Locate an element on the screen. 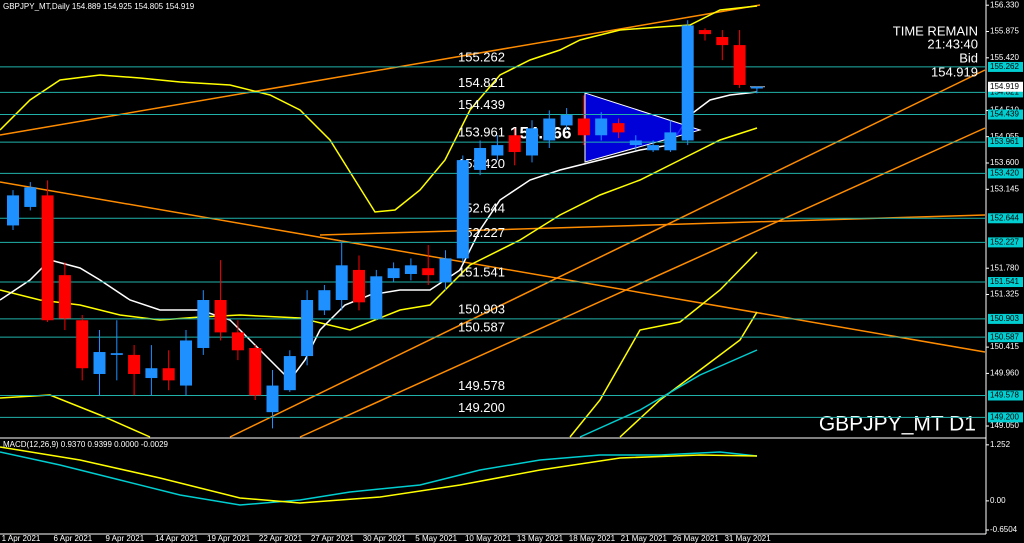  bid-box is located at coordinates (1005, 86).